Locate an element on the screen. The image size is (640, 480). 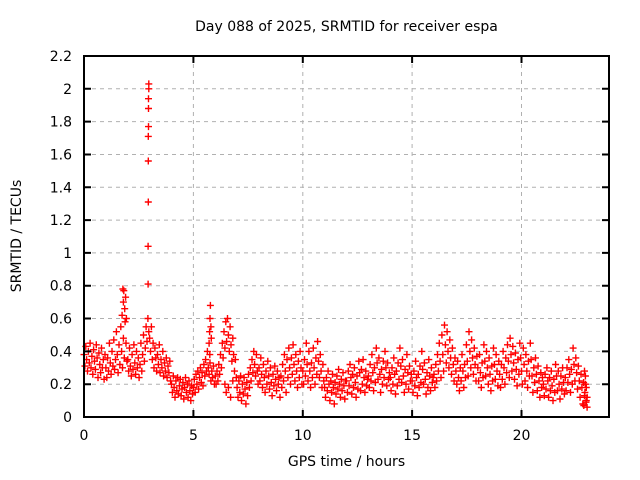
x-tick-label: 5 is located at coordinates (193, 436).